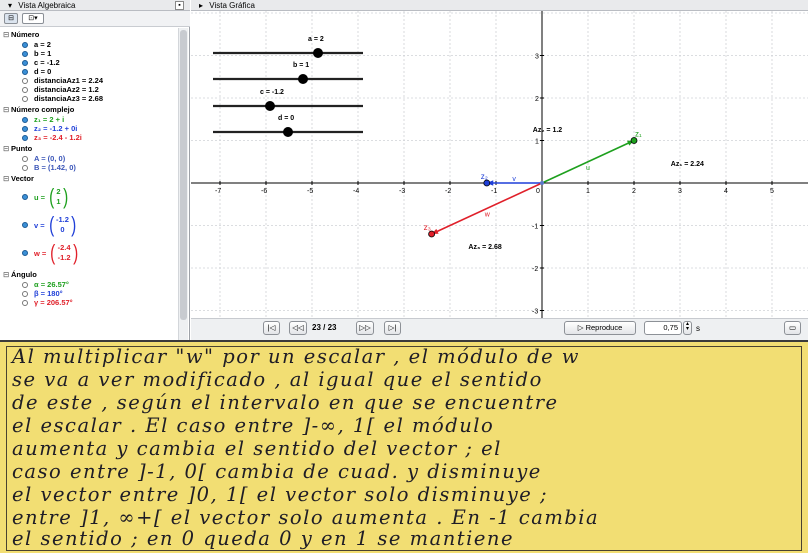 The width and height of the screenshot is (808, 553). I want to click on point-z1, so click(634, 140).